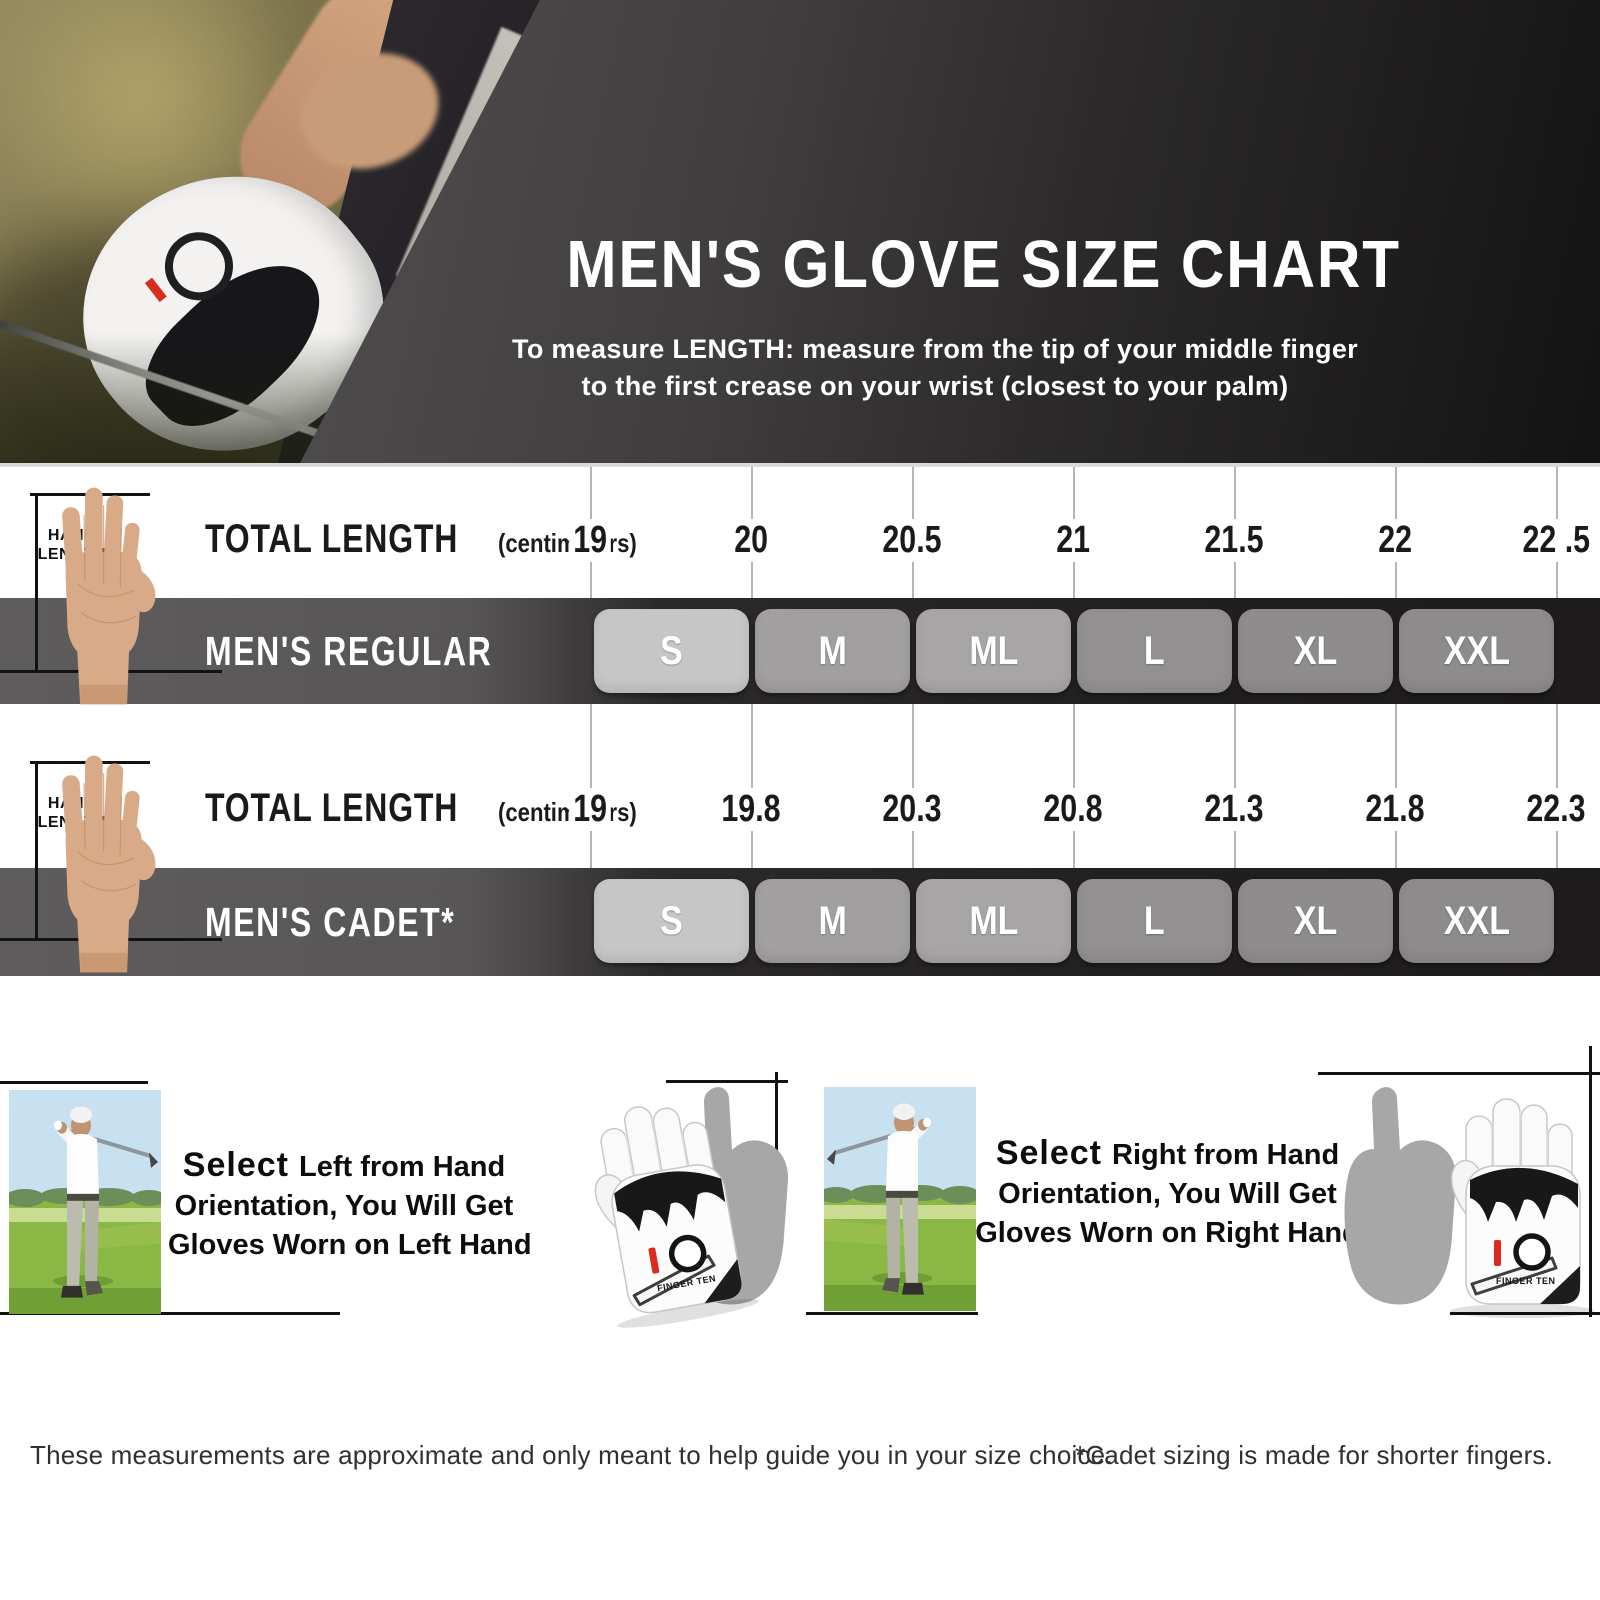 This screenshot has height=1600, width=1600. What do you see at coordinates (155, 290) in the screenshot?
I see `glove-logo-red-bar` at bounding box center [155, 290].